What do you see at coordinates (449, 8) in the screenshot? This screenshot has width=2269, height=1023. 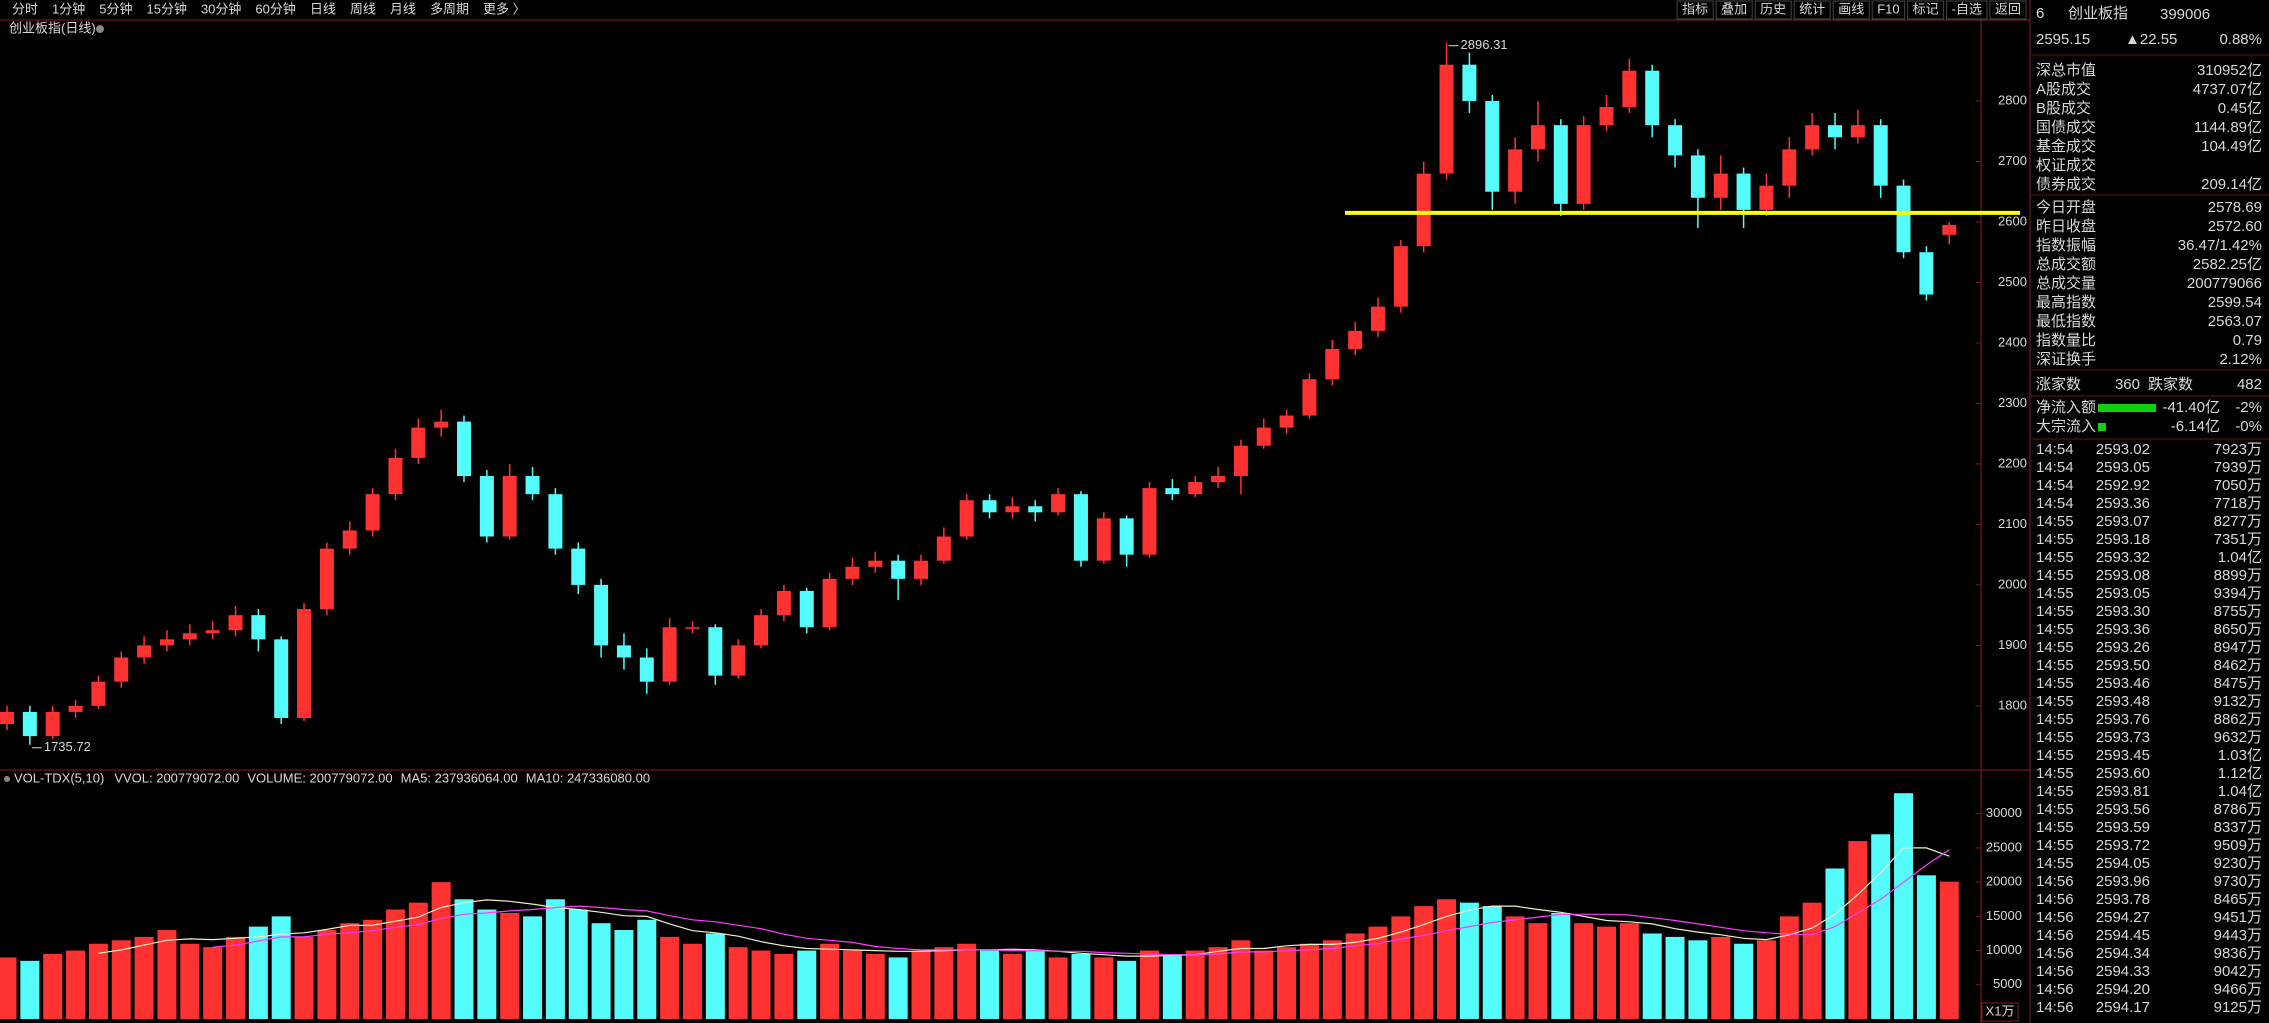 I see `period-tab: 多周期` at bounding box center [449, 8].